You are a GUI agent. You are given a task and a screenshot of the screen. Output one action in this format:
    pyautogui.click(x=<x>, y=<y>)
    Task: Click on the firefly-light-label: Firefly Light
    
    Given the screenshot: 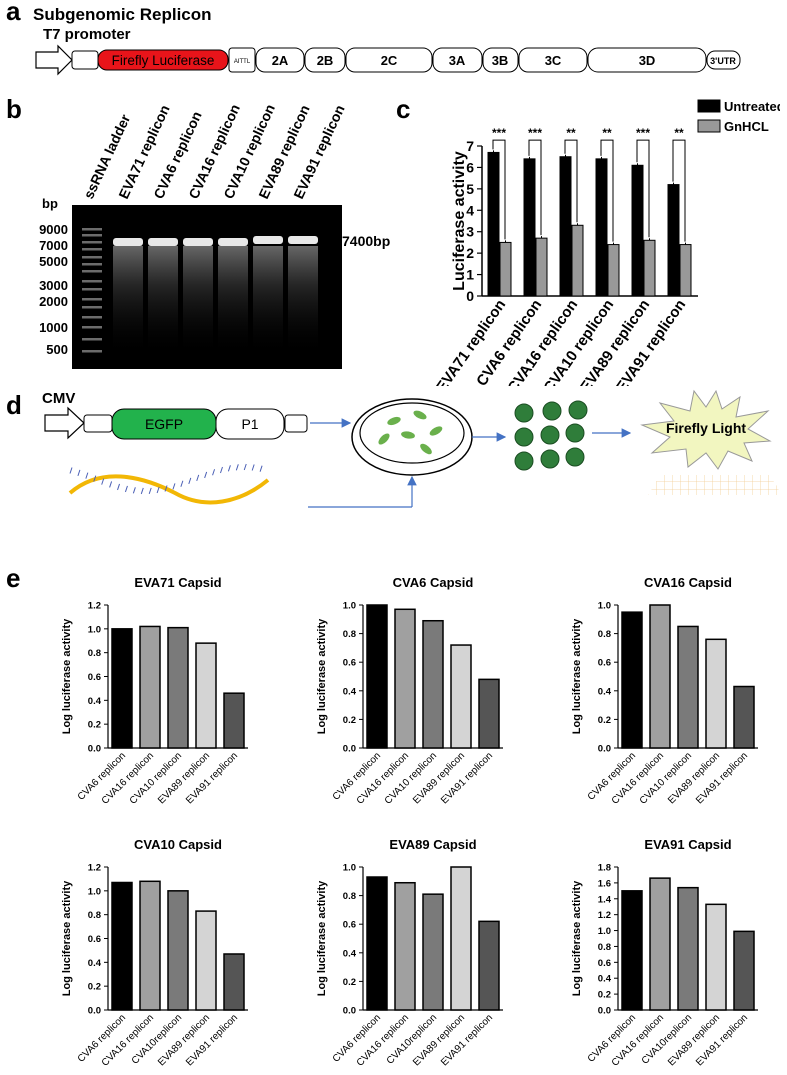 What is the action you would take?
    pyautogui.click(x=706, y=428)
    